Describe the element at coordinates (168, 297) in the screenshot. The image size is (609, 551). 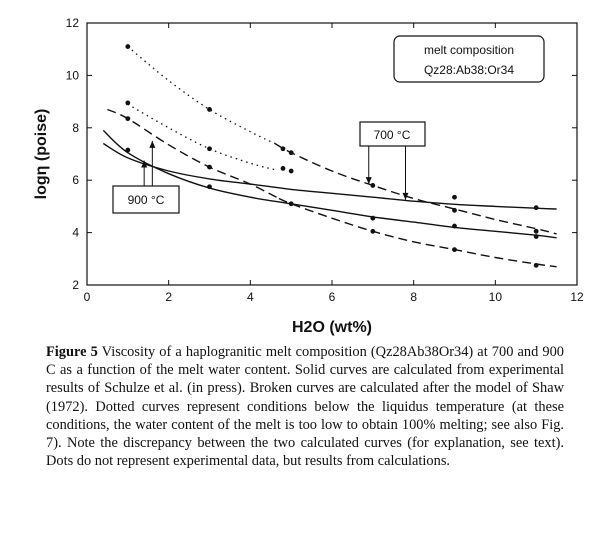
I see `x-tick-label: 2` at that location.